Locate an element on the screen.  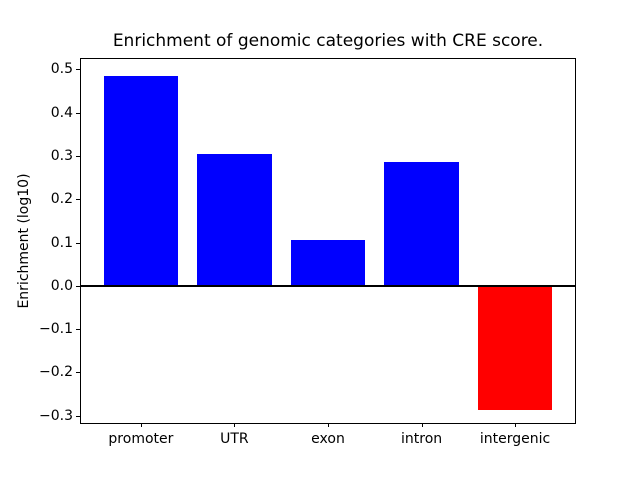
x-tick-label: exon is located at coordinates (328, 439).